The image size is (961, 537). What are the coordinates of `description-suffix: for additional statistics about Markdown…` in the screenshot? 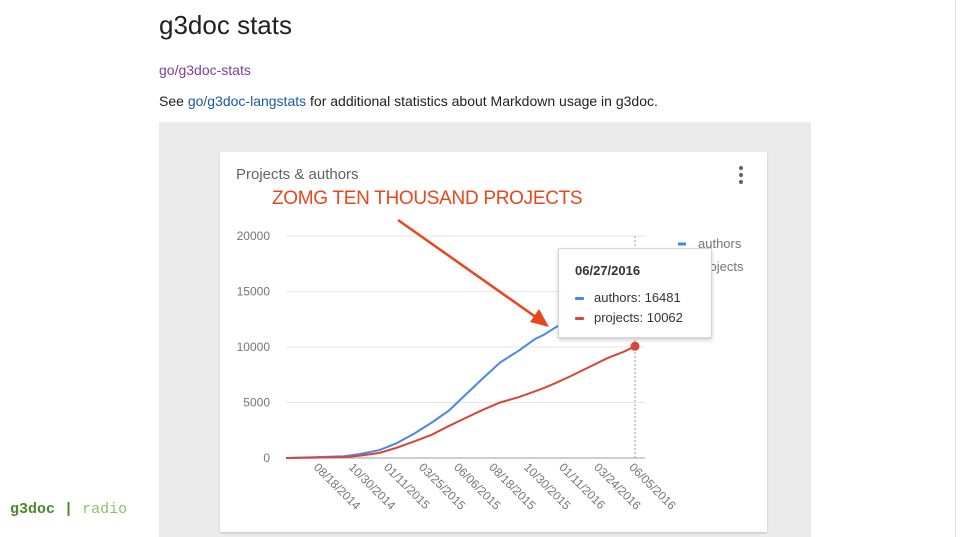 It's located at (482, 101).